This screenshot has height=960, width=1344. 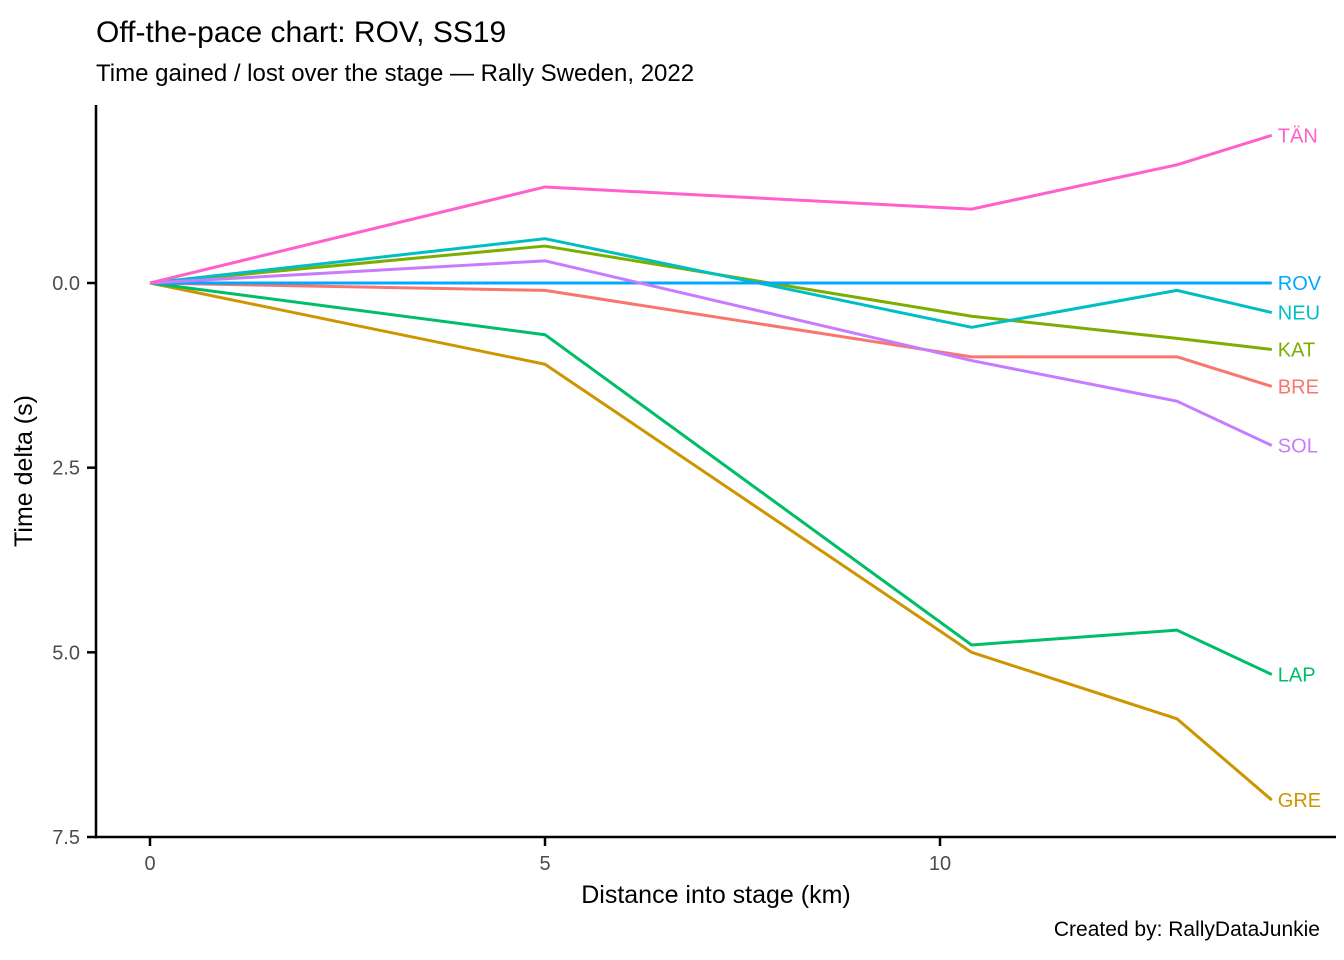 What do you see at coordinates (1298, 136) in the screenshot?
I see `series-label-TÄN: TÄN` at bounding box center [1298, 136].